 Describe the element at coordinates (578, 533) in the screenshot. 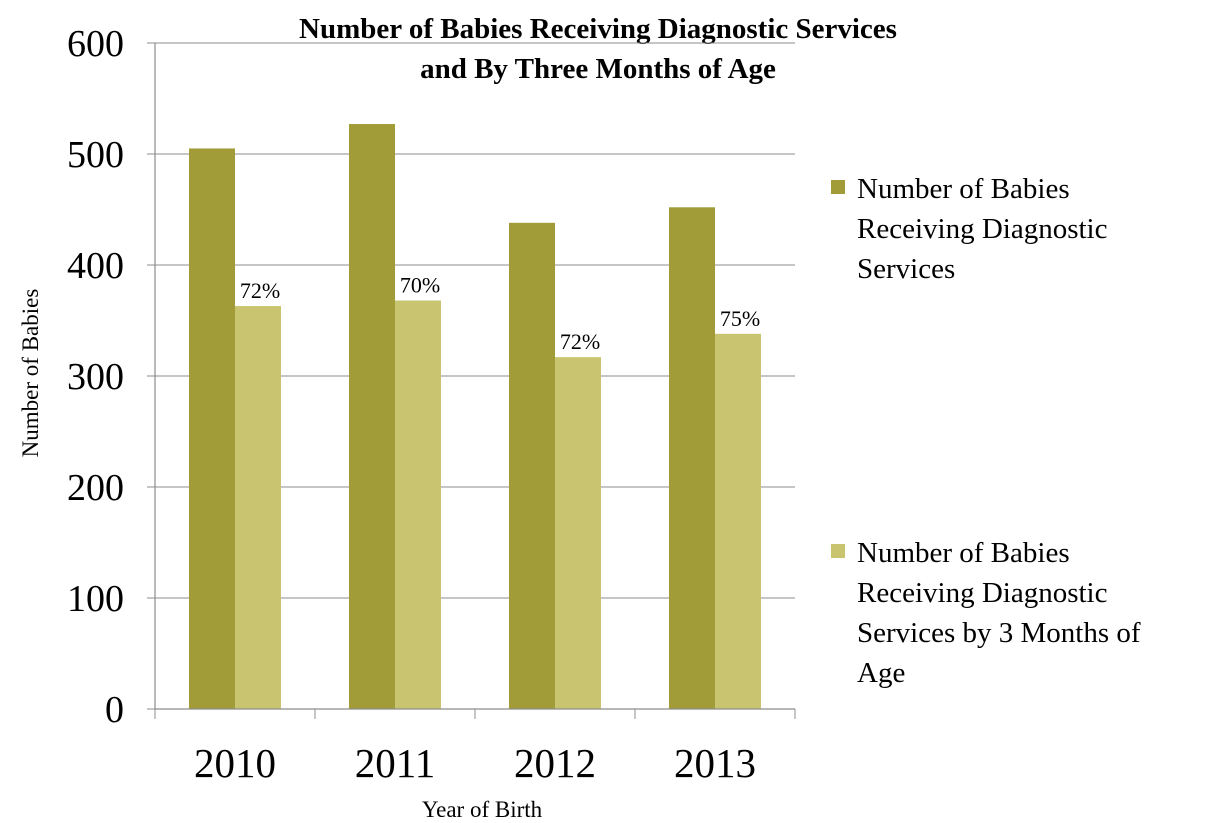

I see `bar-series-2-2012` at that location.